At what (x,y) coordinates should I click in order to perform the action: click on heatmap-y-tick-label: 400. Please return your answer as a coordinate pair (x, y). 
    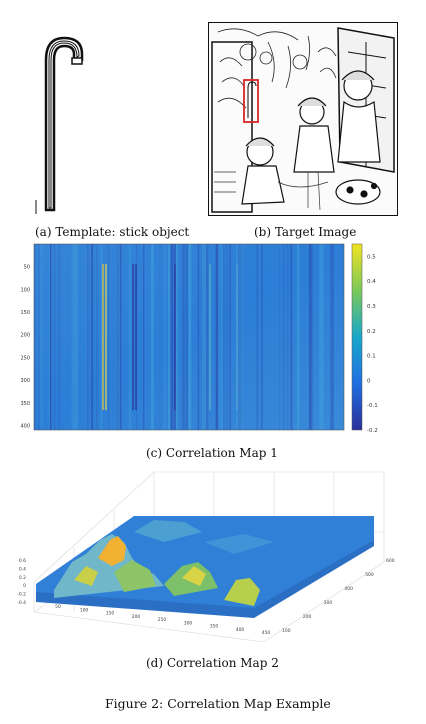
    Looking at the image, I should click on (25, 426).